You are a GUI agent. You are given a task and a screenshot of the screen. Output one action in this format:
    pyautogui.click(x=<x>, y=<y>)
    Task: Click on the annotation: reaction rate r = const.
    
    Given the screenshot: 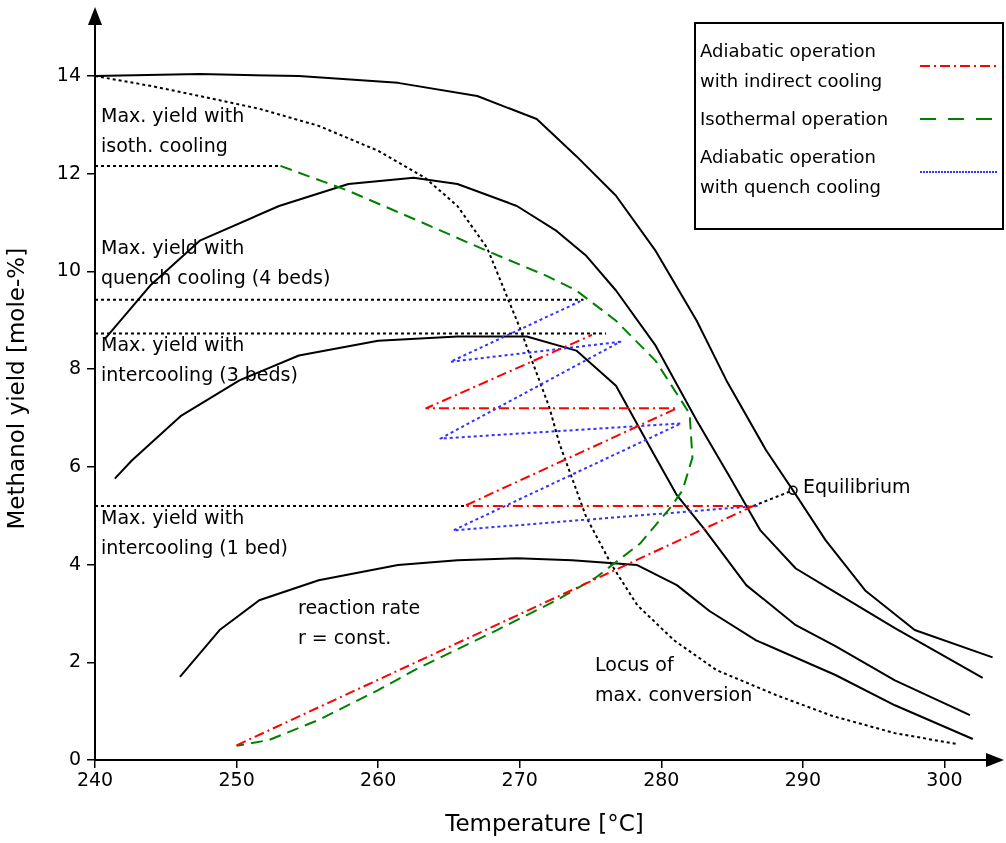 What is the action you would take?
    pyautogui.click(x=359, y=622)
    